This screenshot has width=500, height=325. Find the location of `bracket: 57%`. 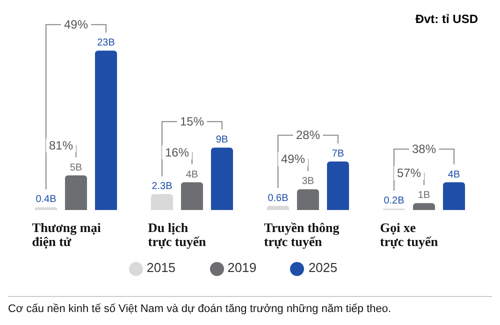

bracket: 57% is located at coordinates (409, 179).